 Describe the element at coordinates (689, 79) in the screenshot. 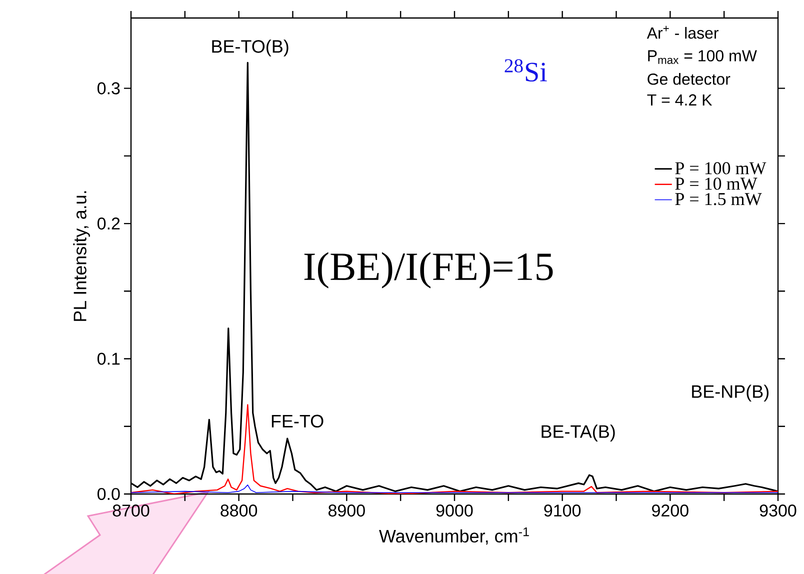

I see `annotation: Ge detector` at that location.